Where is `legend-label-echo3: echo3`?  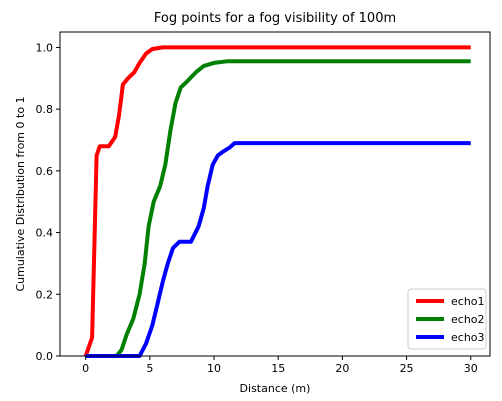 legend-label-echo3: echo3 is located at coordinates (468, 337).